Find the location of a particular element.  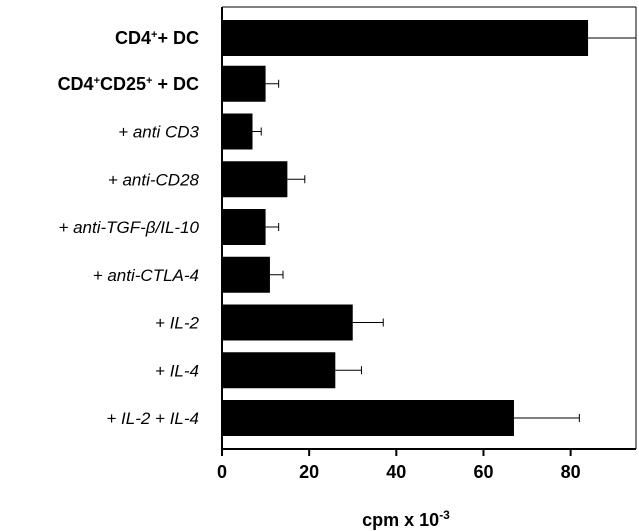

x-tick-label-4: 80 is located at coordinates (571, 472).